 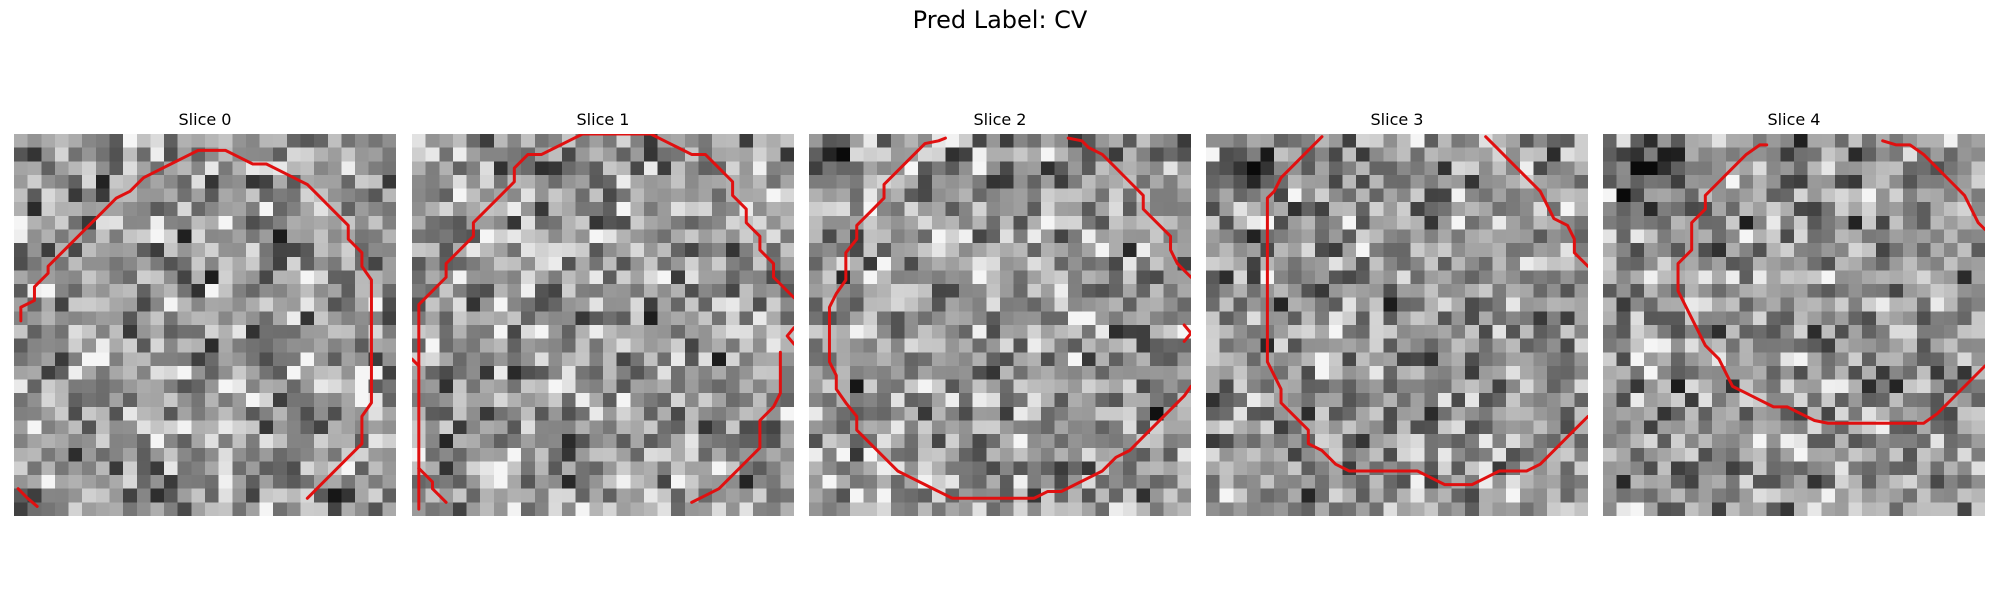 What do you see at coordinates (1000, 20) in the screenshot?
I see `figure-title: Pred Label: CV` at bounding box center [1000, 20].